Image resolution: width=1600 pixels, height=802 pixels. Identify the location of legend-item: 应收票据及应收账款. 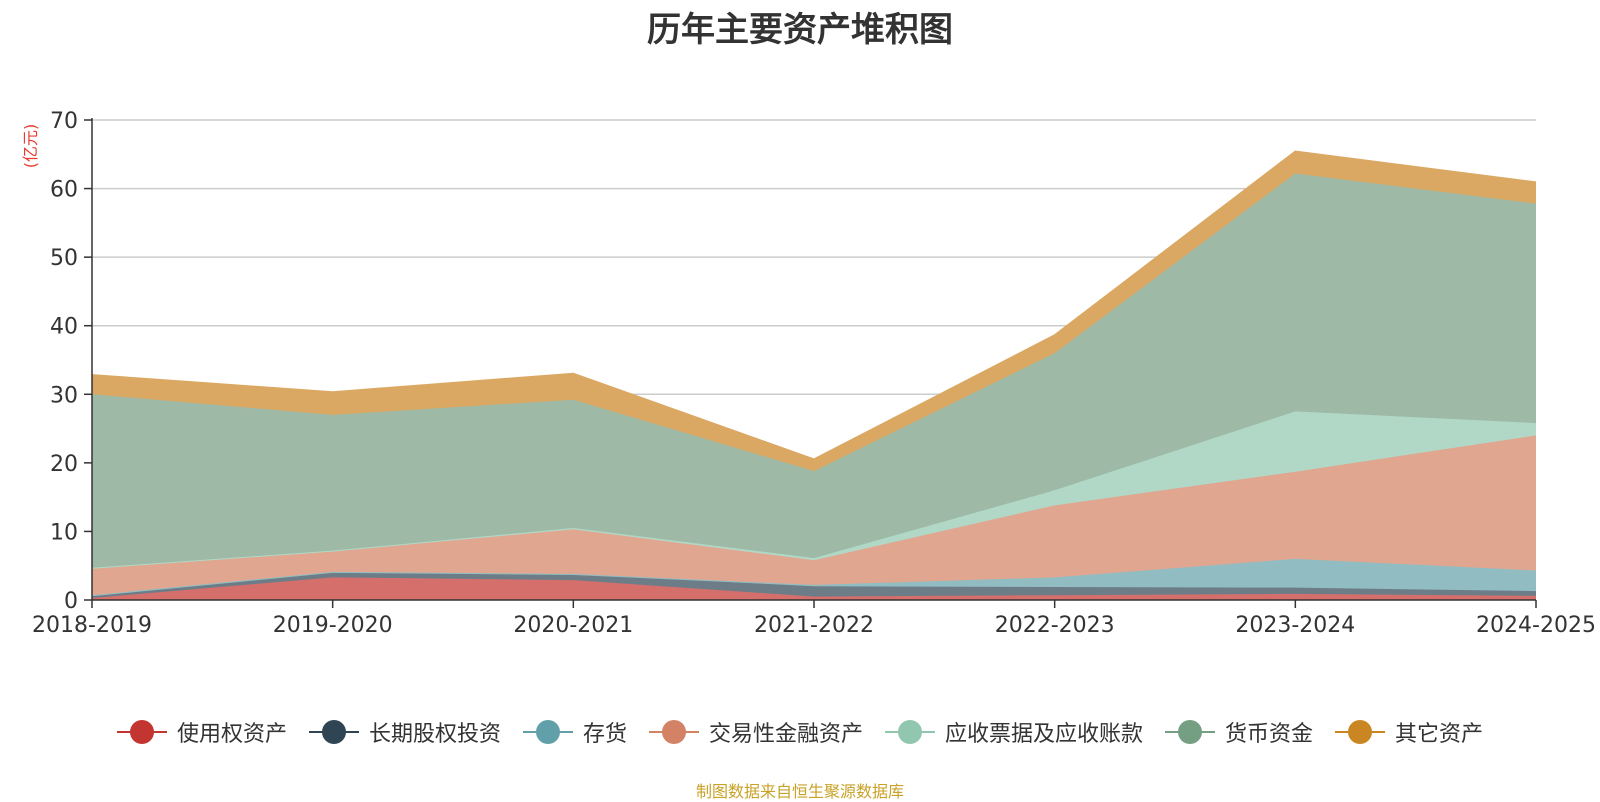
(1014, 732).